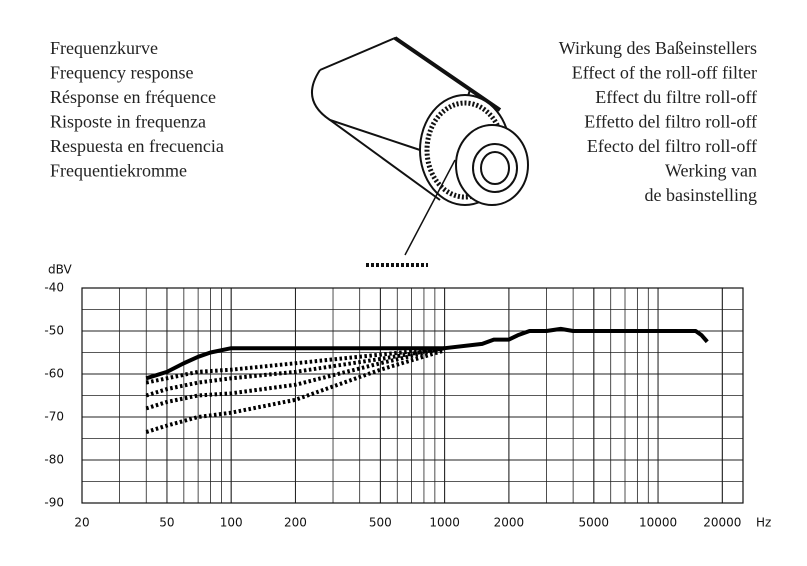 The height and width of the screenshot is (566, 807). Describe the element at coordinates (701, 195) in the screenshot. I see `caption-right: de basinstelling` at that location.